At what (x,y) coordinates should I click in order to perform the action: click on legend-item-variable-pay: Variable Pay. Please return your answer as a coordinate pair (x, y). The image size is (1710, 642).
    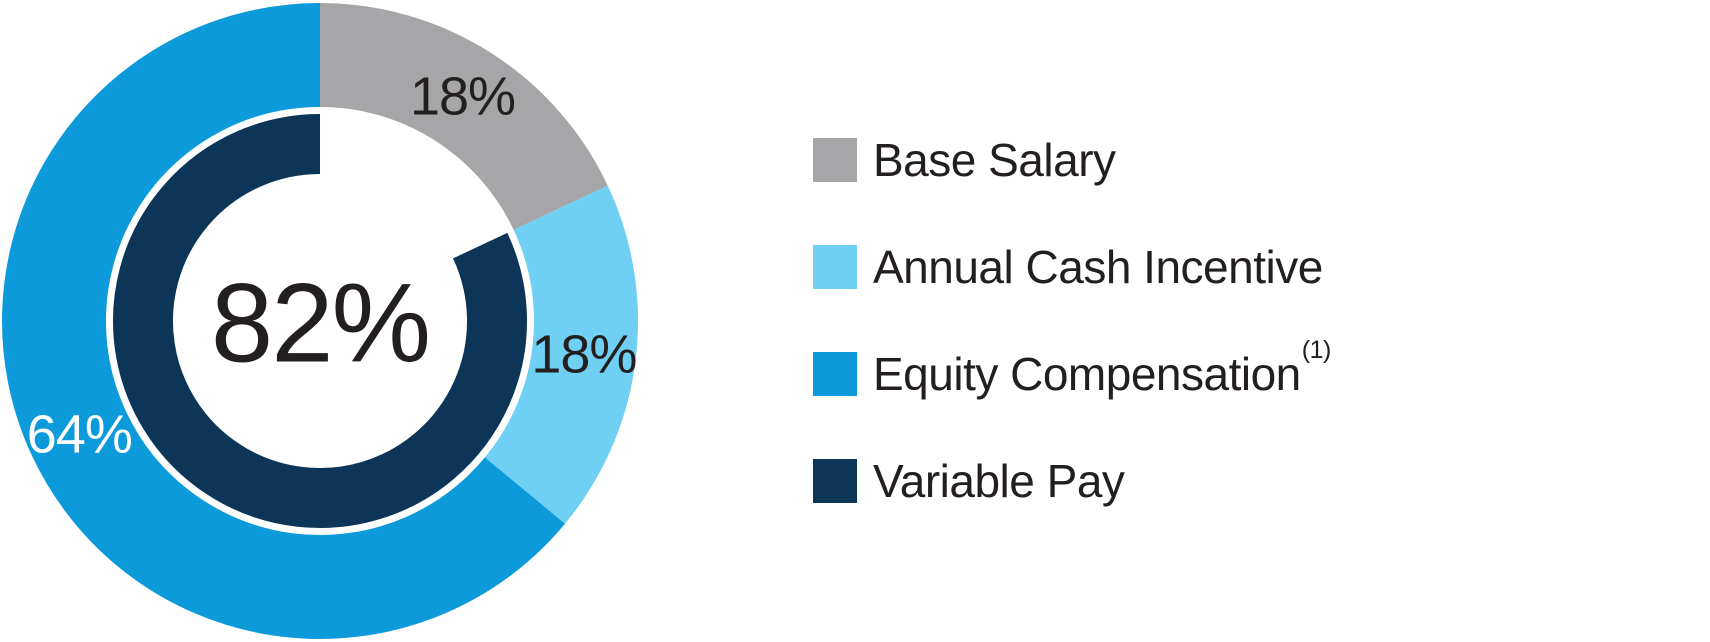
    Looking at the image, I should click on (1071, 481).